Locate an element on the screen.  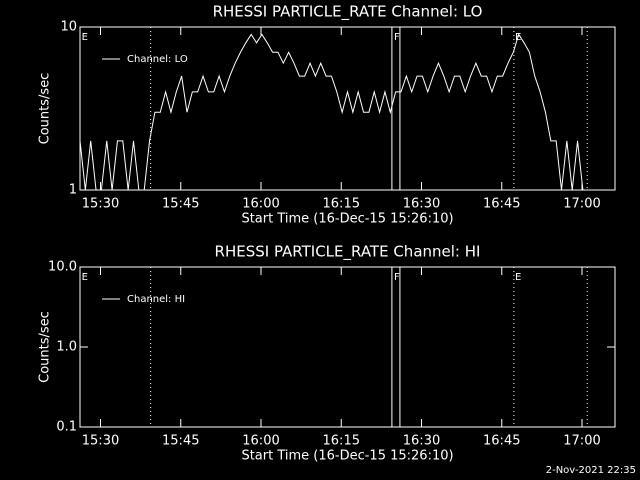
y-tick-label: 10 is located at coordinates (68, 27).